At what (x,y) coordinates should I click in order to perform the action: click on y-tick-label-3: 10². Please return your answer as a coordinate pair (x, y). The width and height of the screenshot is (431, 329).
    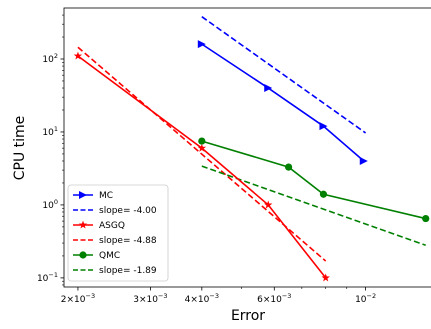
    Looking at the image, I should click on (50, 58).